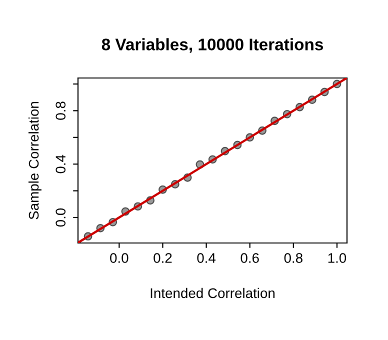 This screenshot has width=388, height=340. What do you see at coordinates (61, 164) in the screenshot?
I see `y-tick-label: 0.4` at bounding box center [61, 164].